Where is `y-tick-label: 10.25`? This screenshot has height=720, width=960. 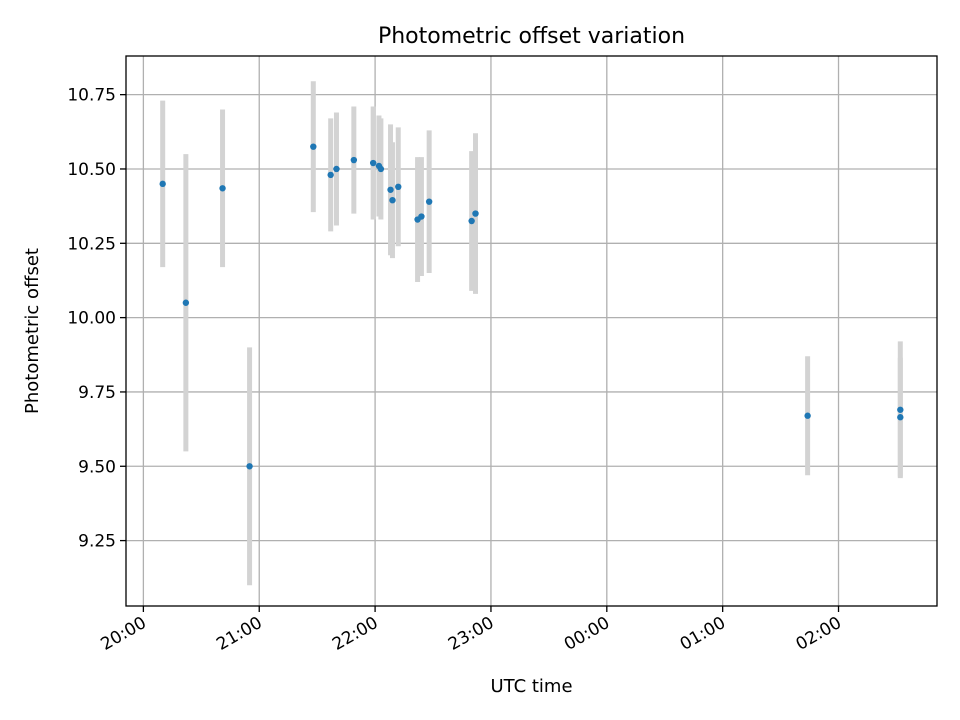
y-tick-label: 10.25 is located at coordinates (91, 244).